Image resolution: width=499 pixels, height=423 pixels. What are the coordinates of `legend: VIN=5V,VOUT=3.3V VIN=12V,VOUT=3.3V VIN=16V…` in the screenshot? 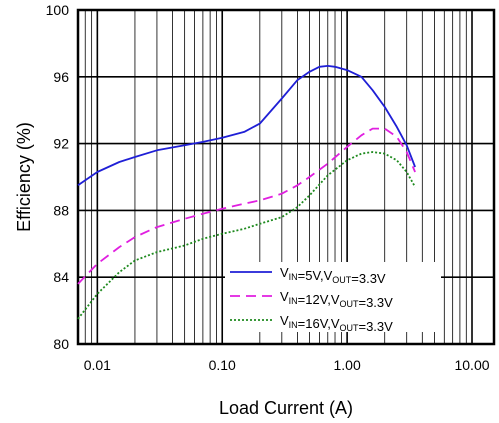 It's located at (311, 299).